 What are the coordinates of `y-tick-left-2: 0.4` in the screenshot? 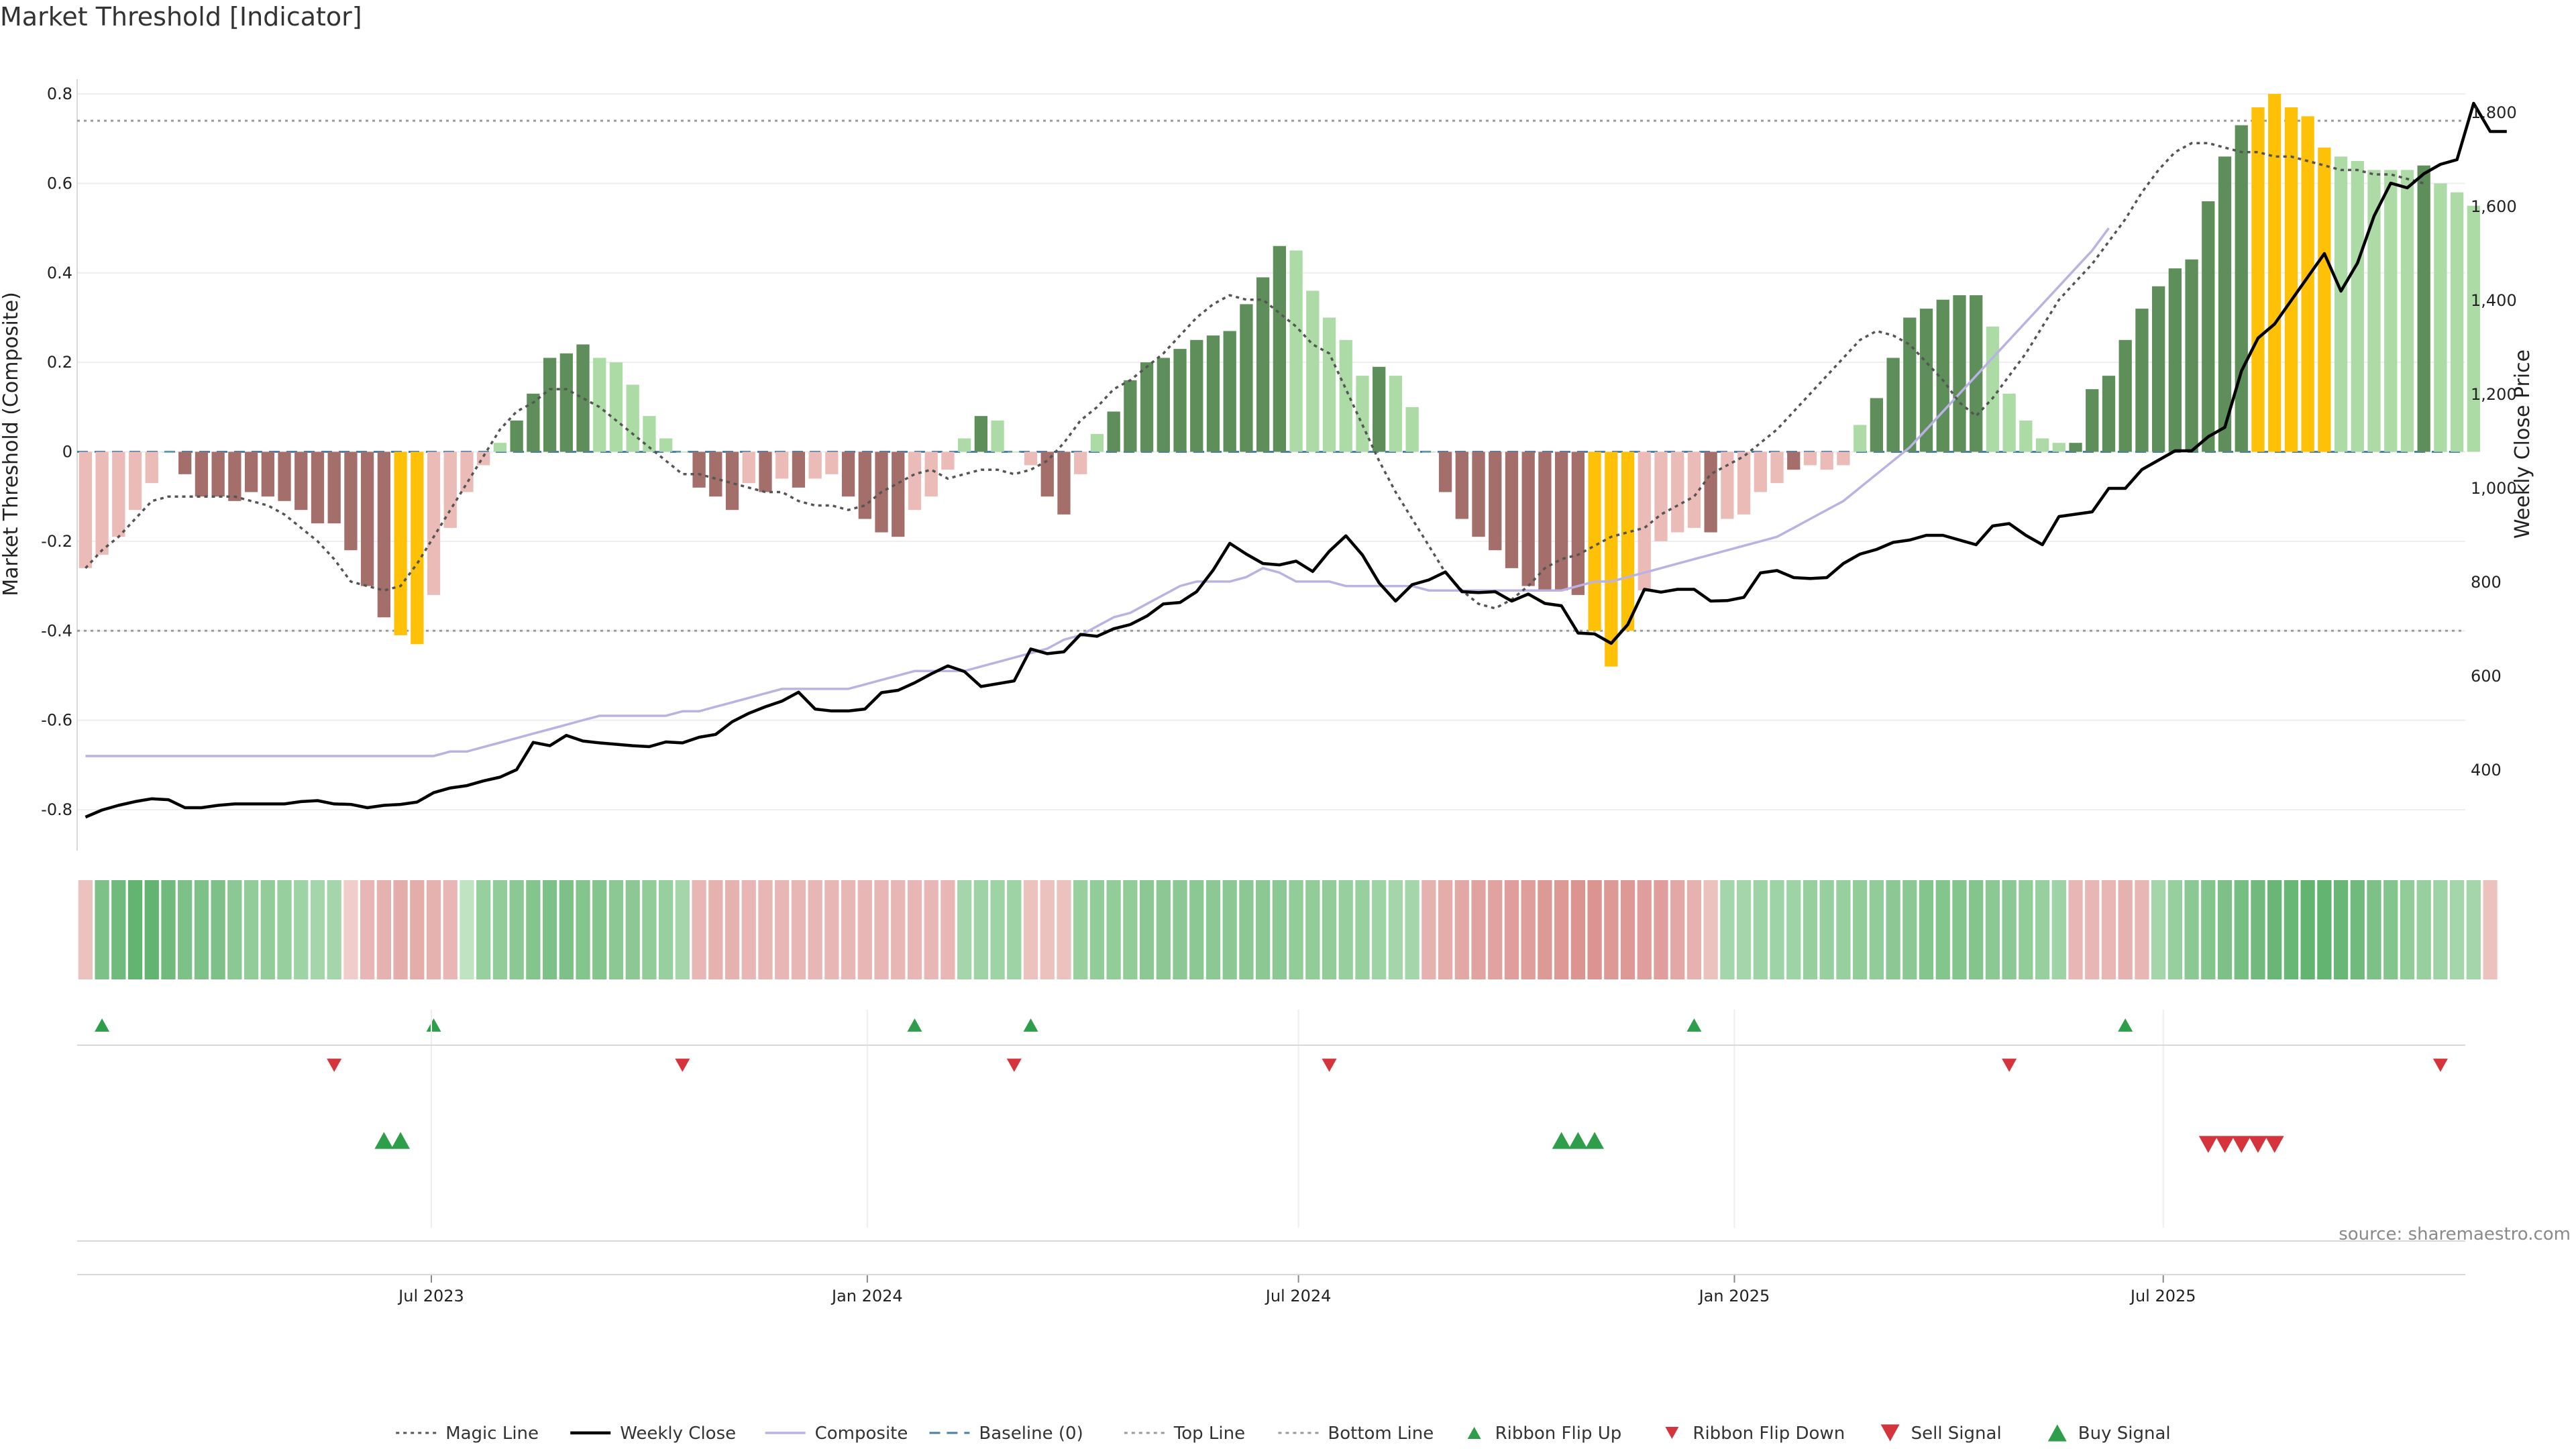 It's located at (59, 273).